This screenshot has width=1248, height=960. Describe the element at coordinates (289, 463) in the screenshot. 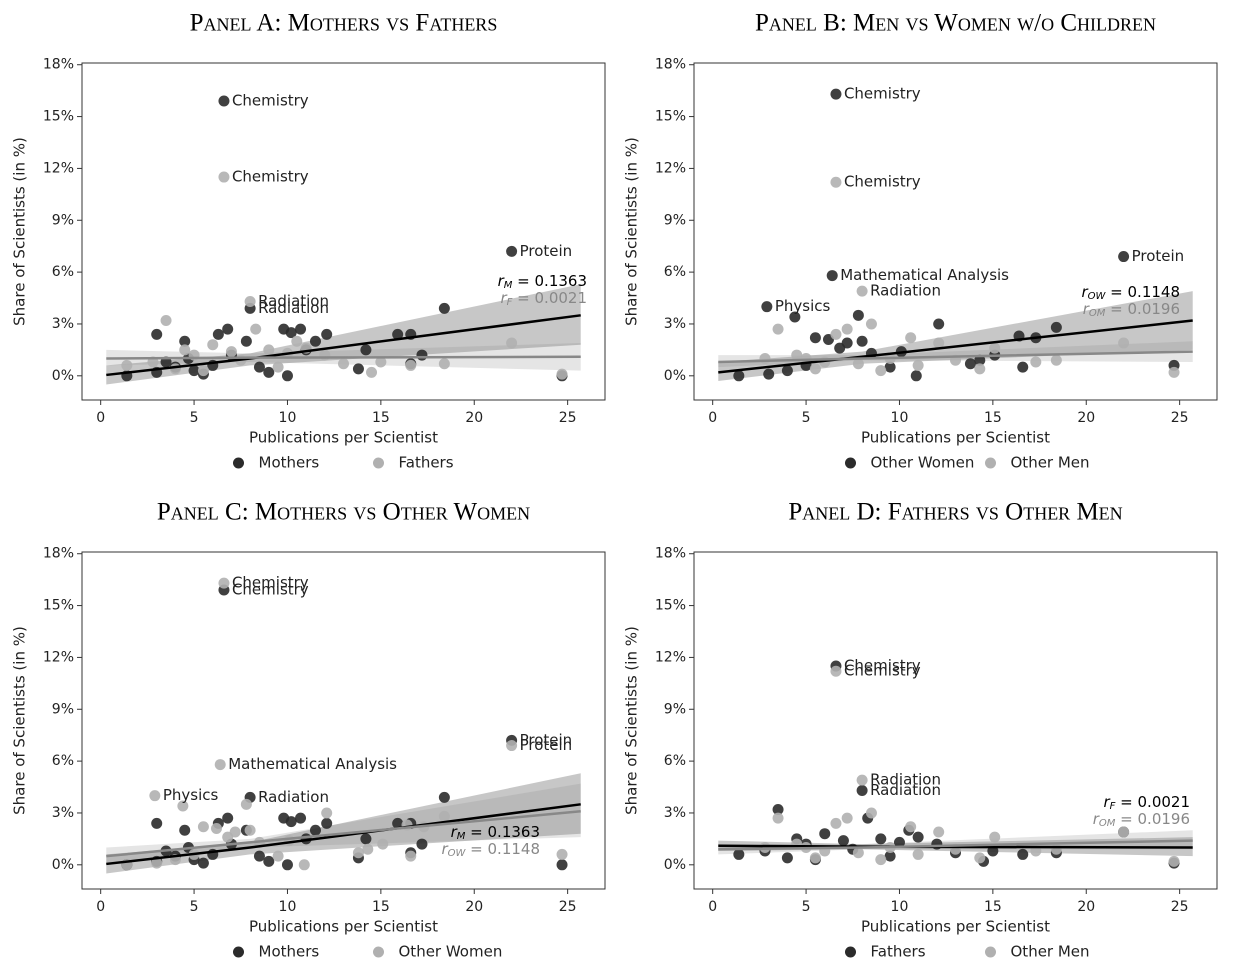

I see `legend-label: Mothers` at that location.